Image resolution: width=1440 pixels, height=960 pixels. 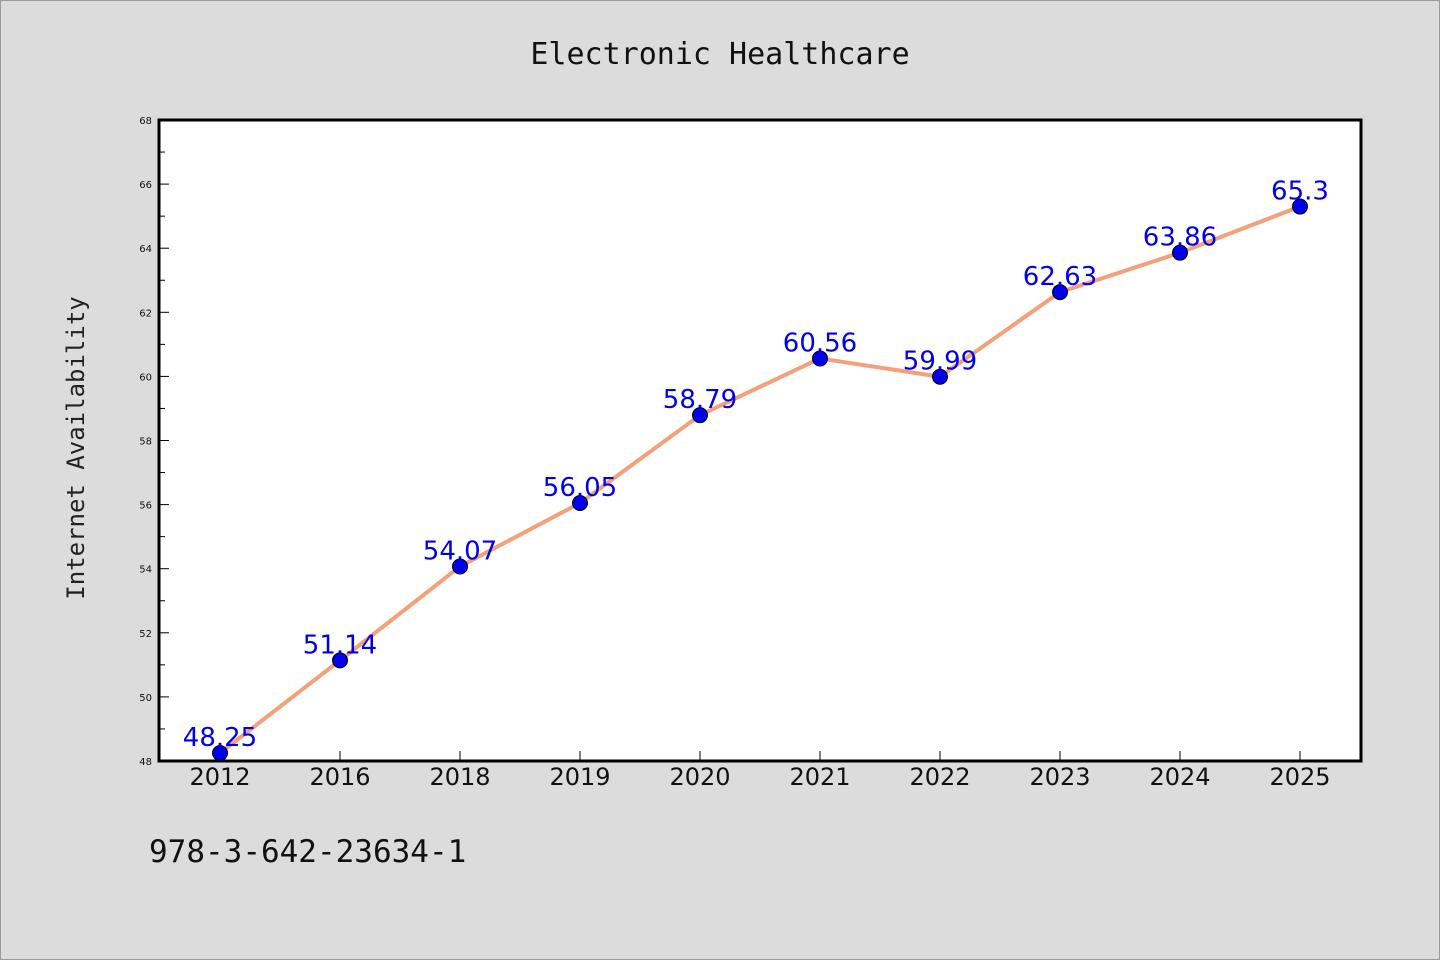 What do you see at coordinates (145, 313) in the screenshot?
I see `y-tick-label: 62` at bounding box center [145, 313].